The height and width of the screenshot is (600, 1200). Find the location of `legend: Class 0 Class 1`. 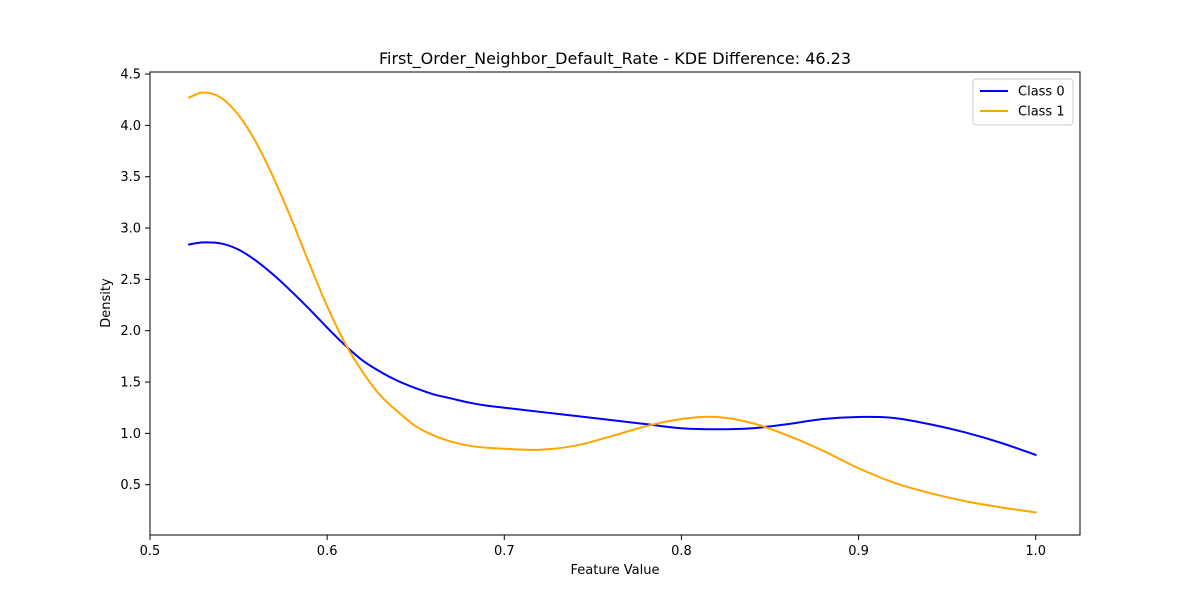

legend: Class 0 Class 1 is located at coordinates (1023, 102).